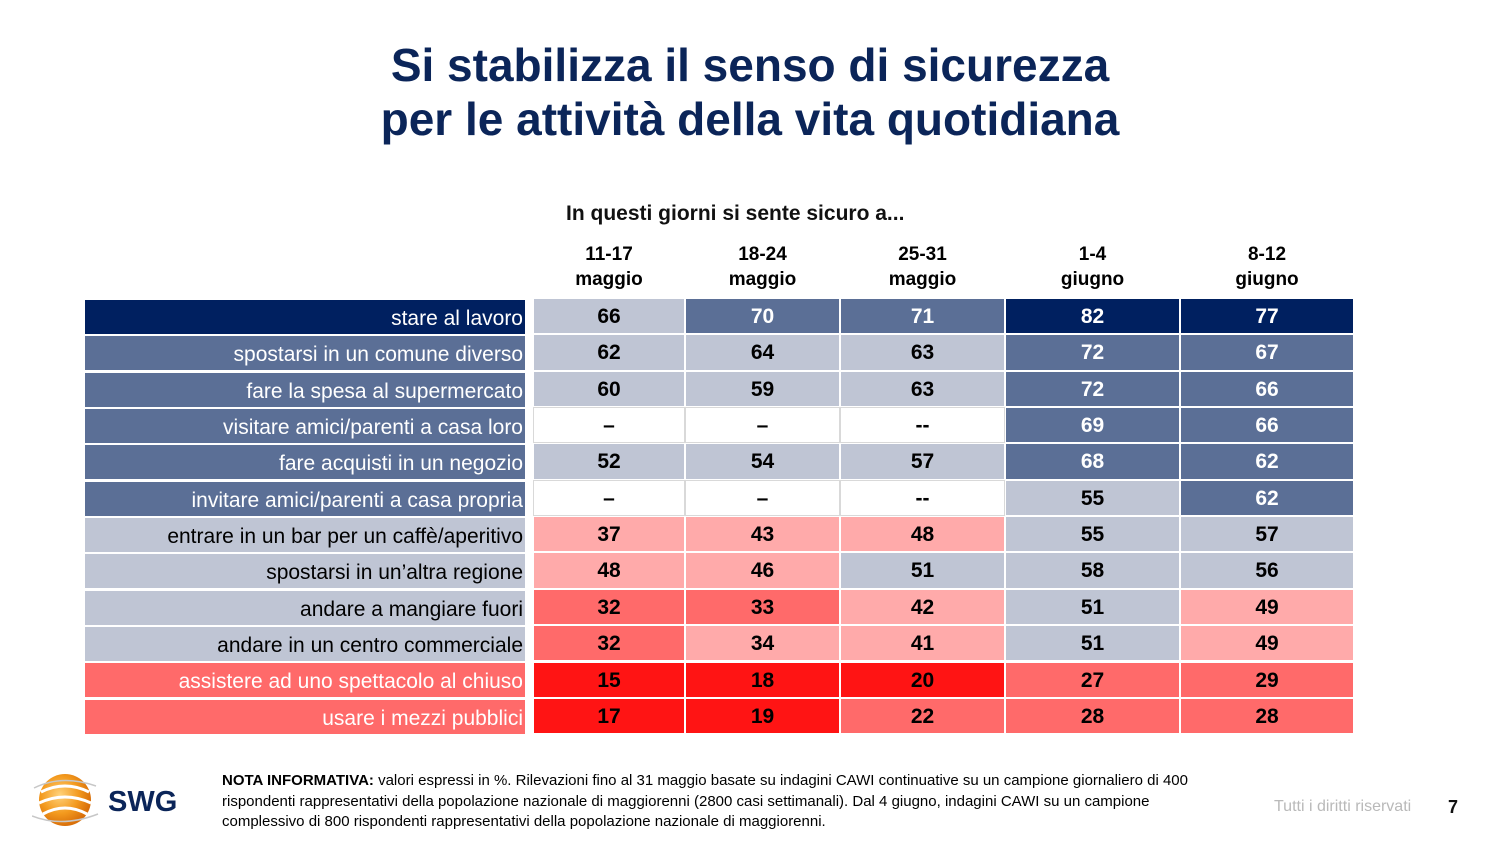  What do you see at coordinates (922, 267) in the screenshot?
I see `column-header: 25-31 maggio` at bounding box center [922, 267].